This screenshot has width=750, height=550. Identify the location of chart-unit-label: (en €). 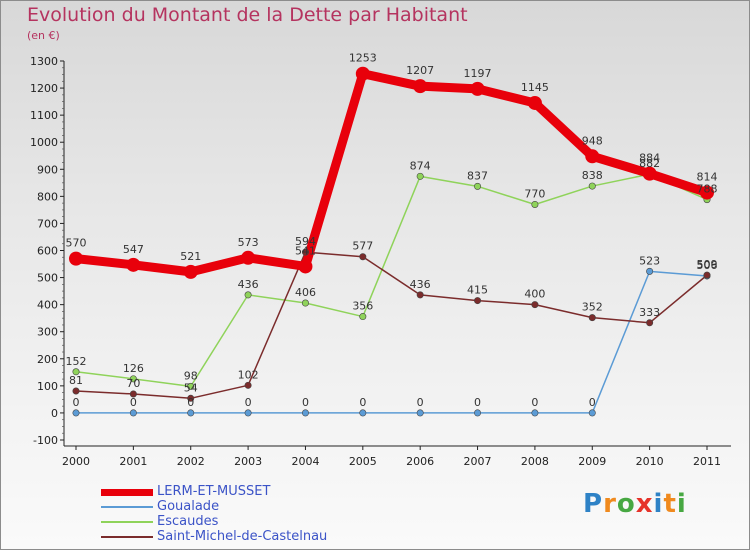
(43, 35).